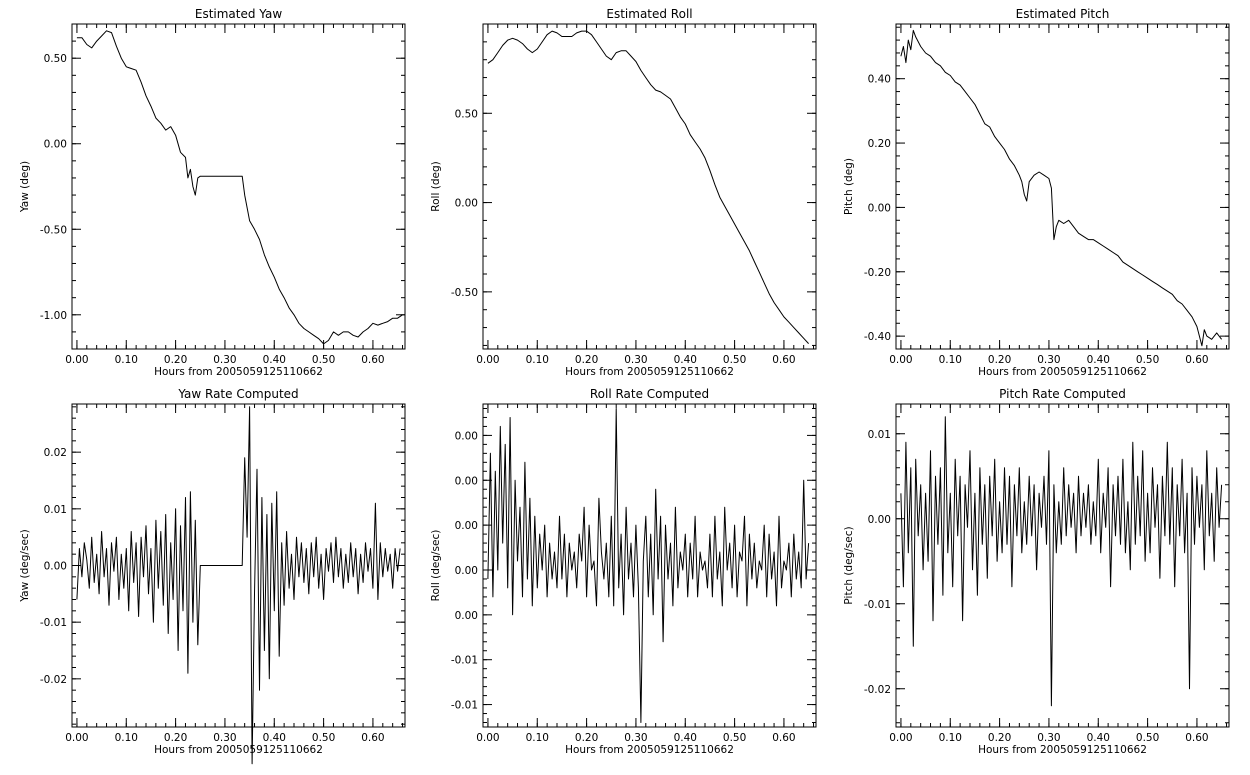 The image size is (1250, 775). I want to click on yaw-rate-x-tick-label: 0.00, so click(76, 738).